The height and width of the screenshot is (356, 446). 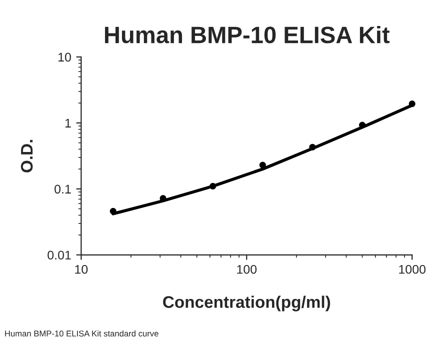 I want to click on x-tick-label: 1000, so click(x=412, y=269).